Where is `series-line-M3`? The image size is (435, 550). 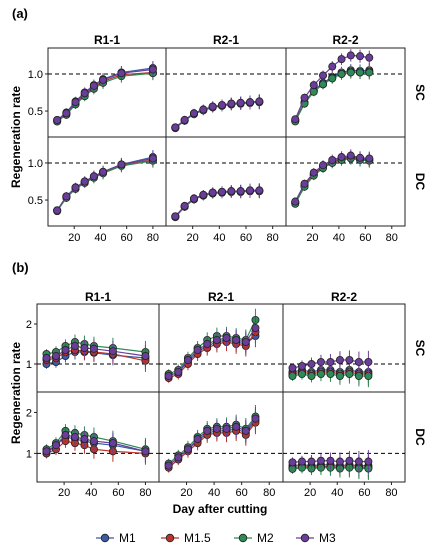
series-line-M3 is located at coordinates (217, 114).